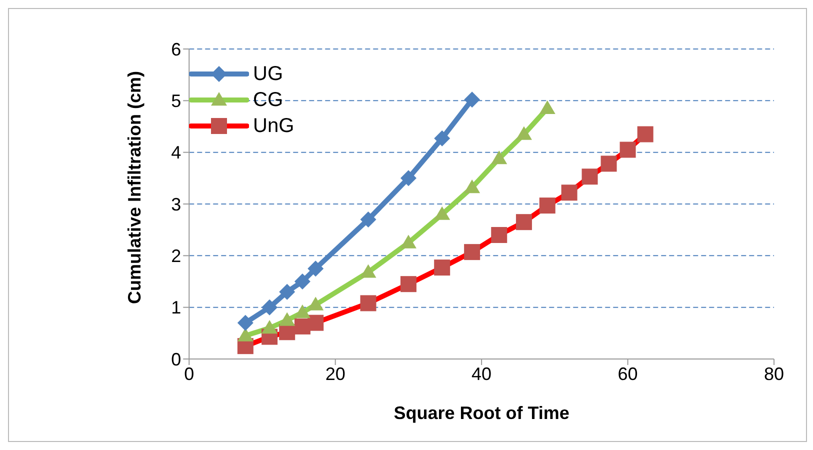 The width and height of the screenshot is (813, 450). What do you see at coordinates (176, 359) in the screenshot?
I see `y-tick-label: 0` at bounding box center [176, 359].